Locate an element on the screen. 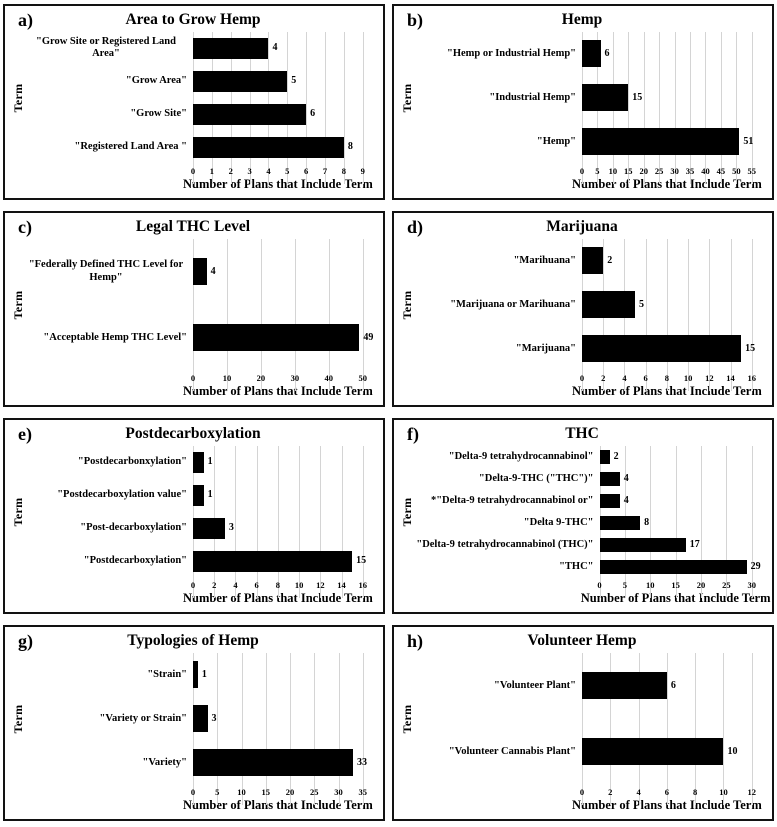 The image size is (777, 827). bar-cell: 2 is located at coordinates (675, 456).